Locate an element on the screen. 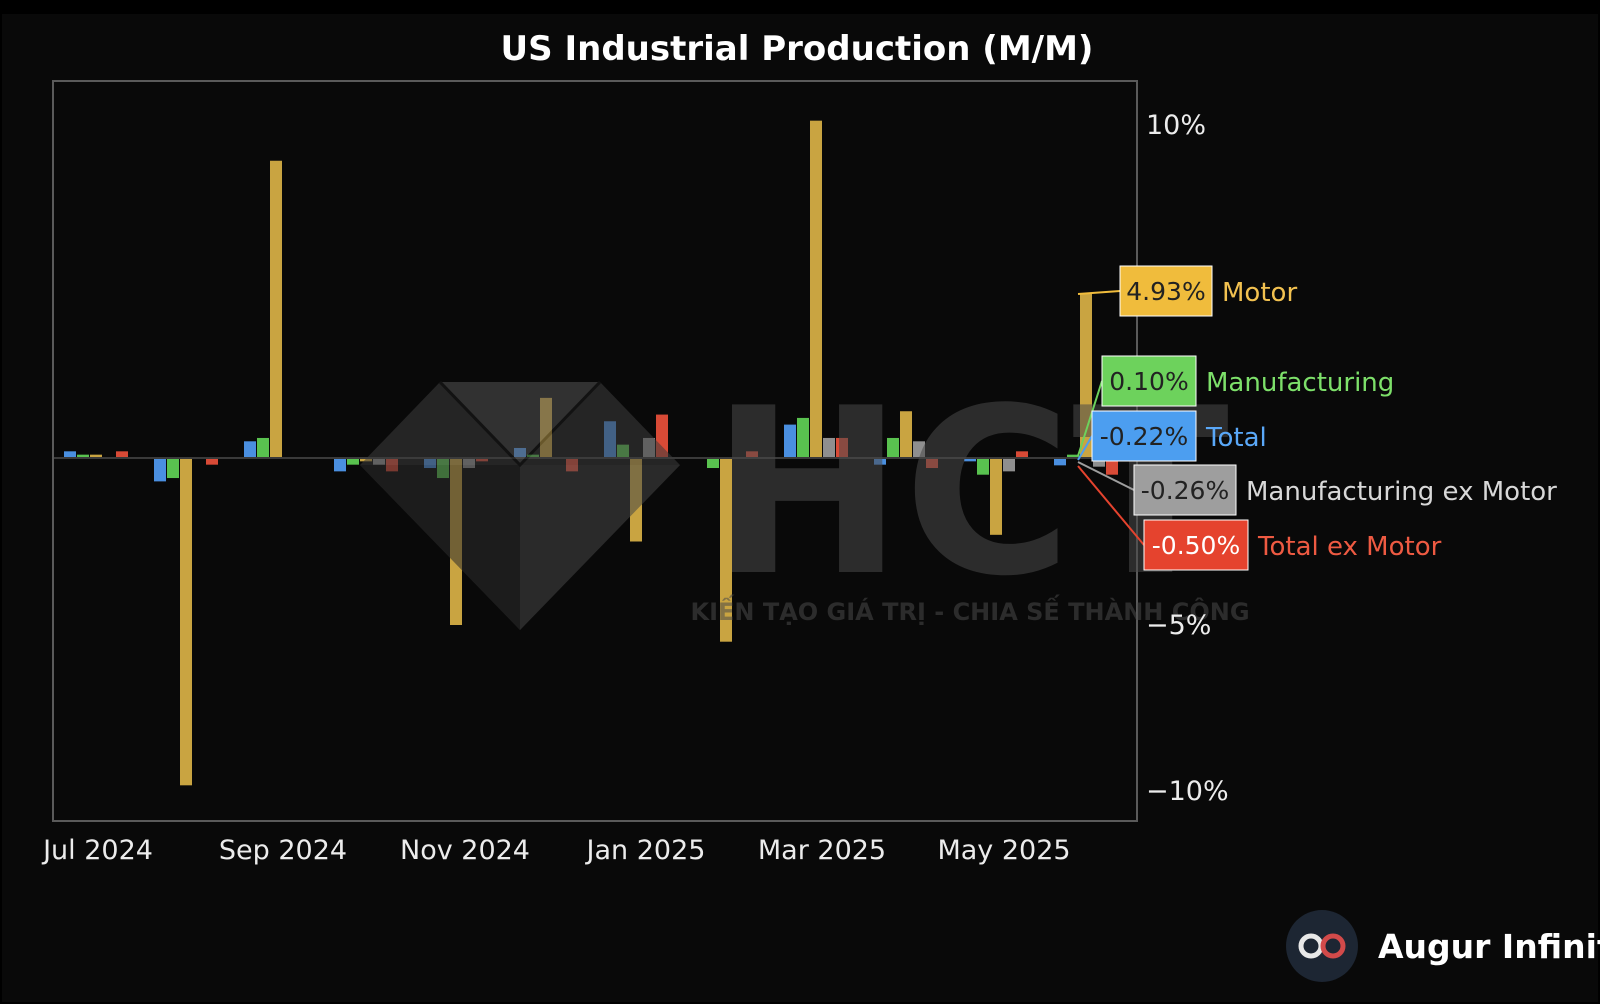  watermark-diamond-icon is located at coordinates (520, 505).